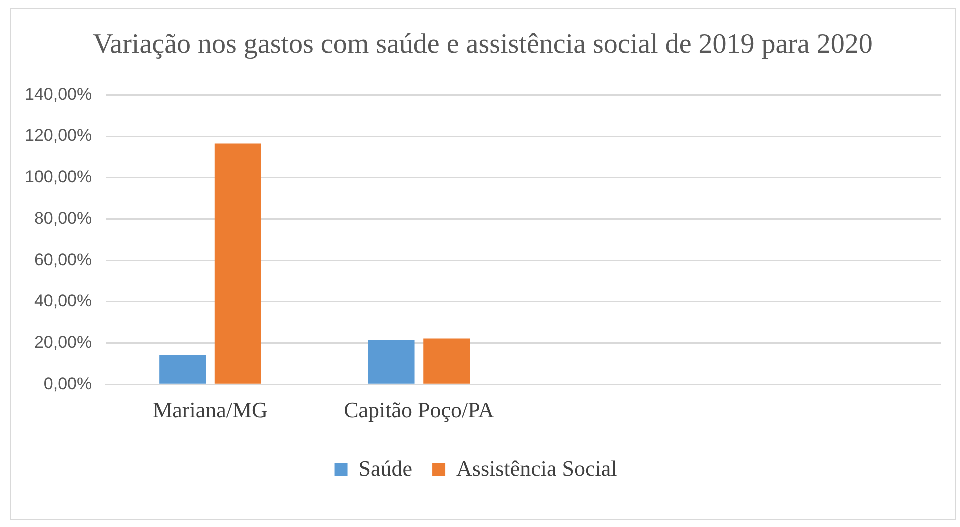  I want to click on y-tick-label: 80,00%, so click(63, 218).